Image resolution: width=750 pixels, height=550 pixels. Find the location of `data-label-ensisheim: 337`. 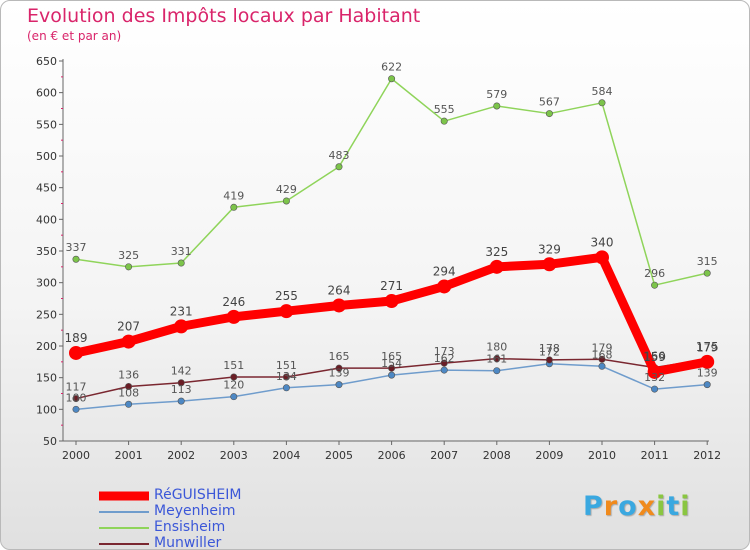

data-label-ensisheim: 337 is located at coordinates (76, 247).